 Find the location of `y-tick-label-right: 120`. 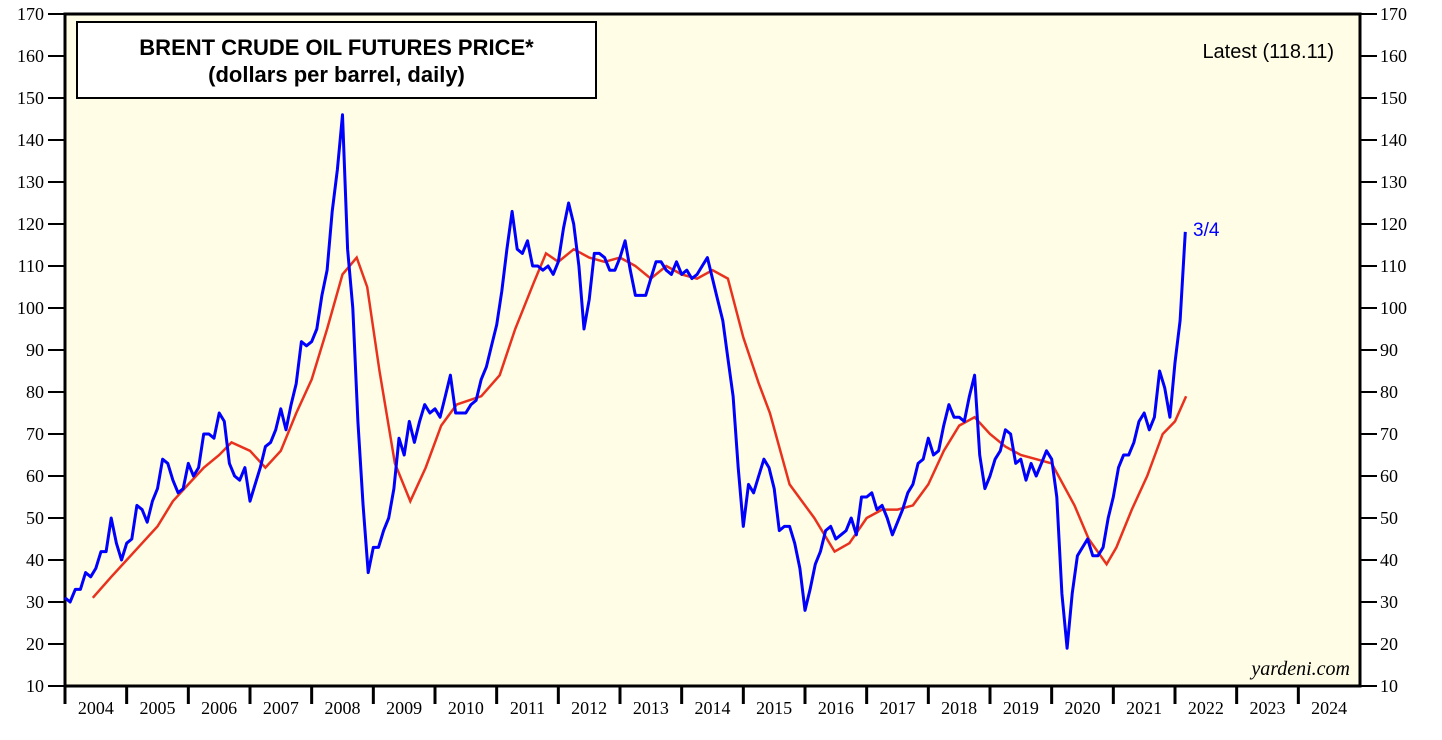

y-tick-label-right: 120 is located at coordinates (1393, 224).